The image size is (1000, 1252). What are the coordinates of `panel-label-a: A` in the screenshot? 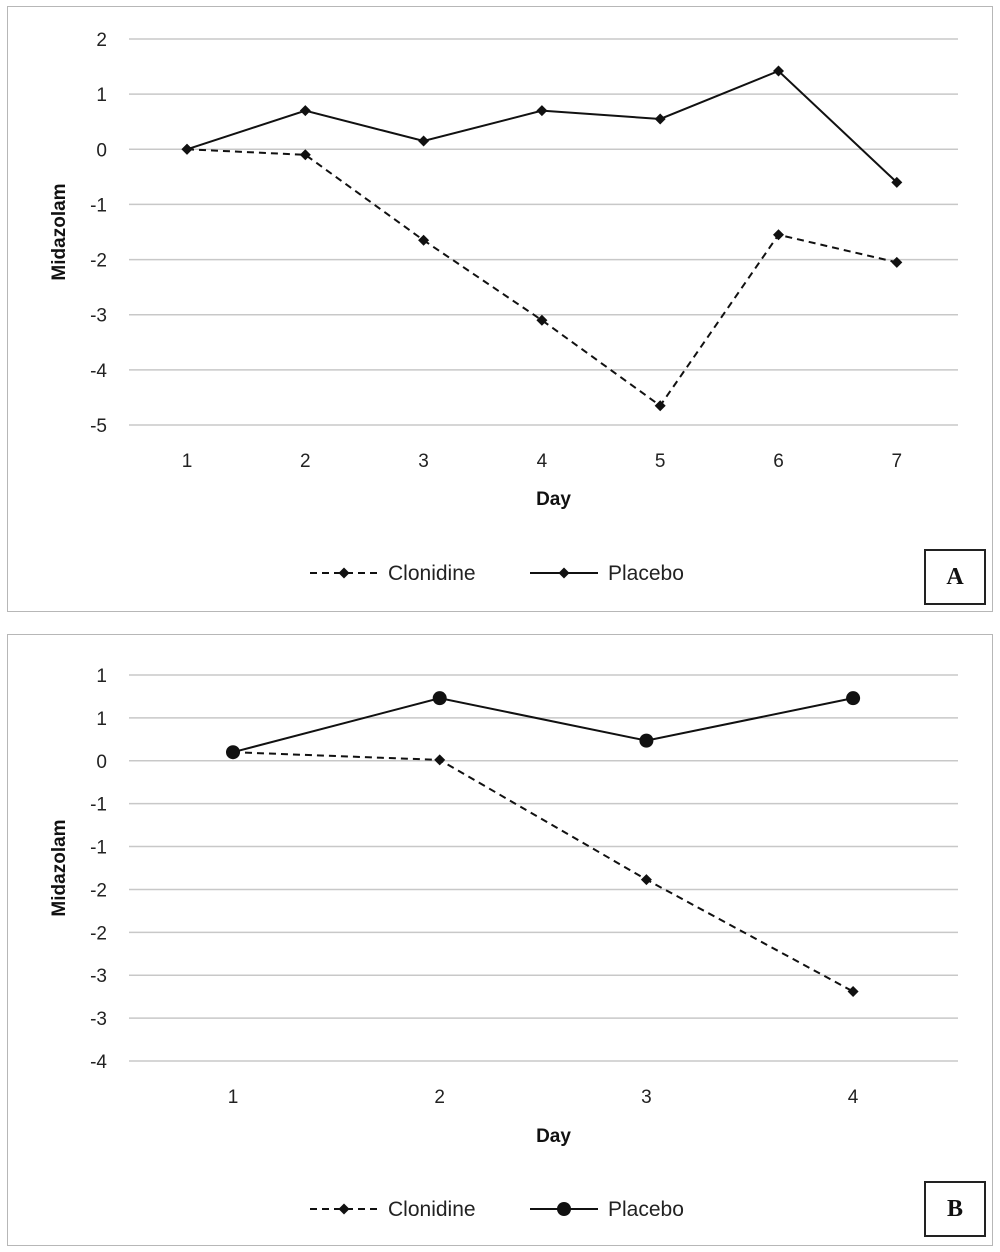 It's located at (955, 577).